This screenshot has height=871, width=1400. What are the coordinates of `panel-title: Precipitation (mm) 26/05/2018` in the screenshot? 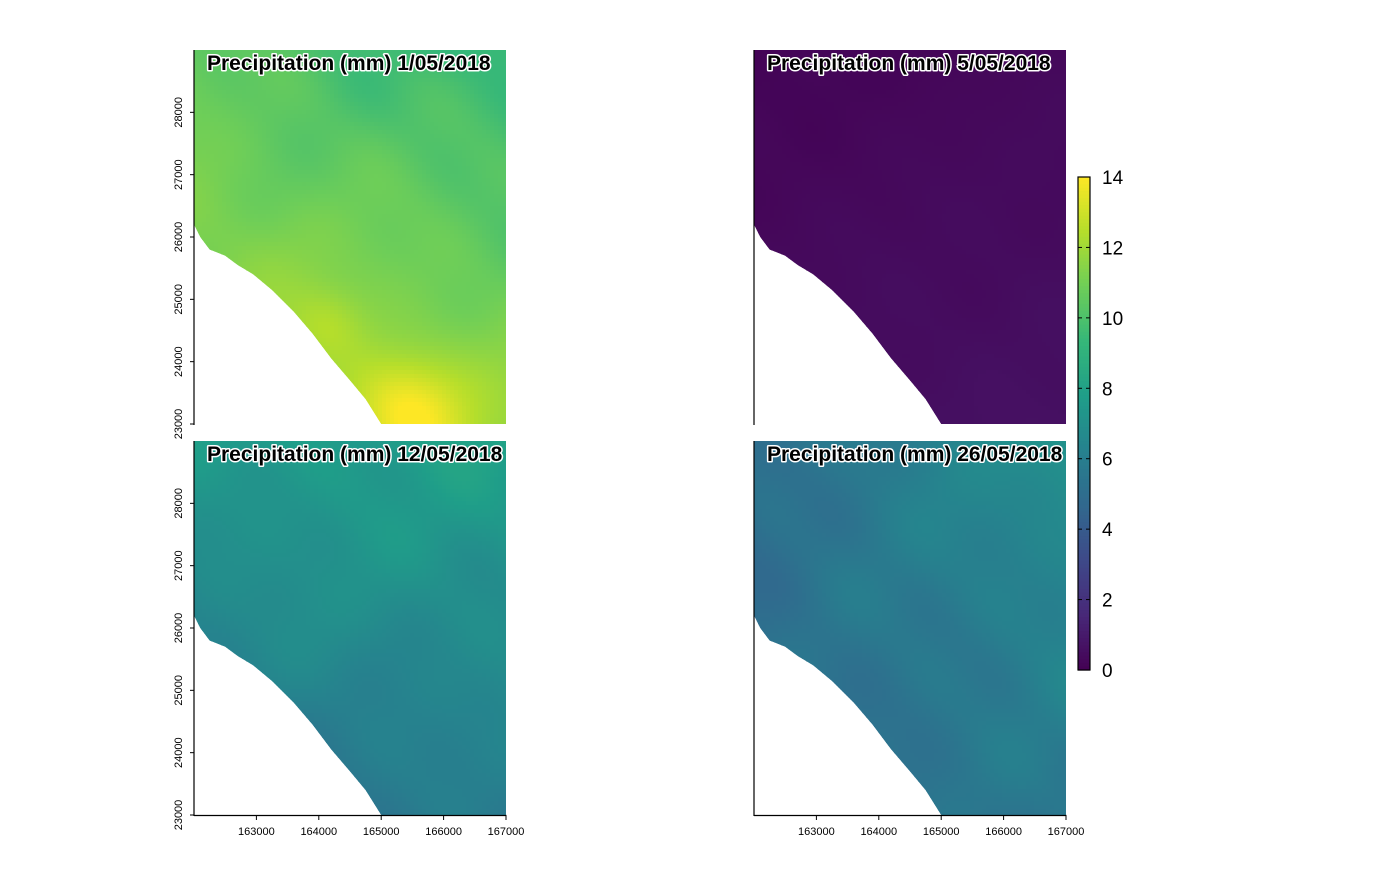 It's located at (915, 454).